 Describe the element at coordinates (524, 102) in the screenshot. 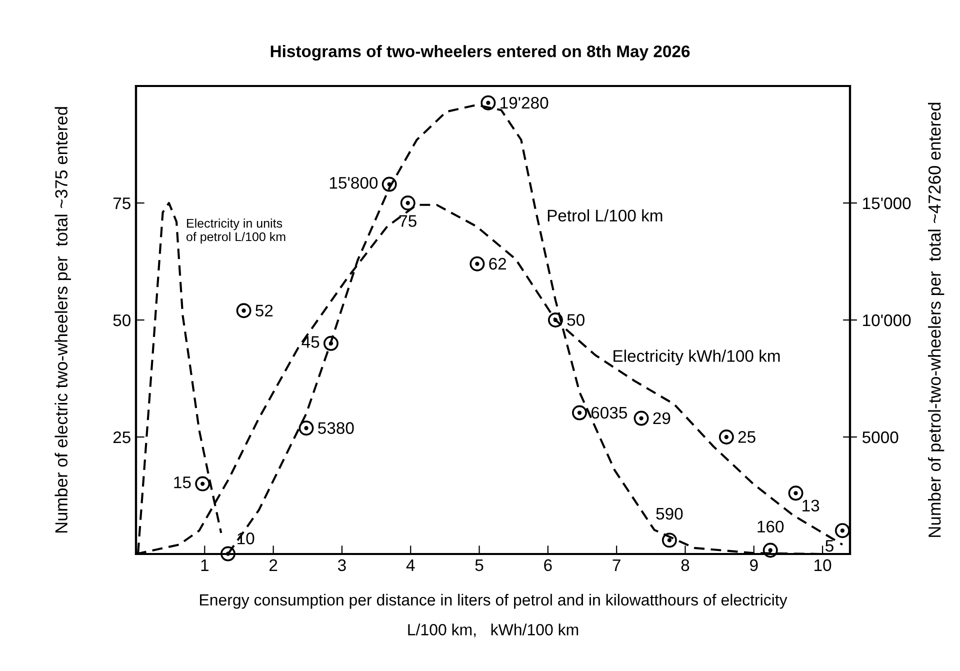

I see `data-label: 19'280` at that location.